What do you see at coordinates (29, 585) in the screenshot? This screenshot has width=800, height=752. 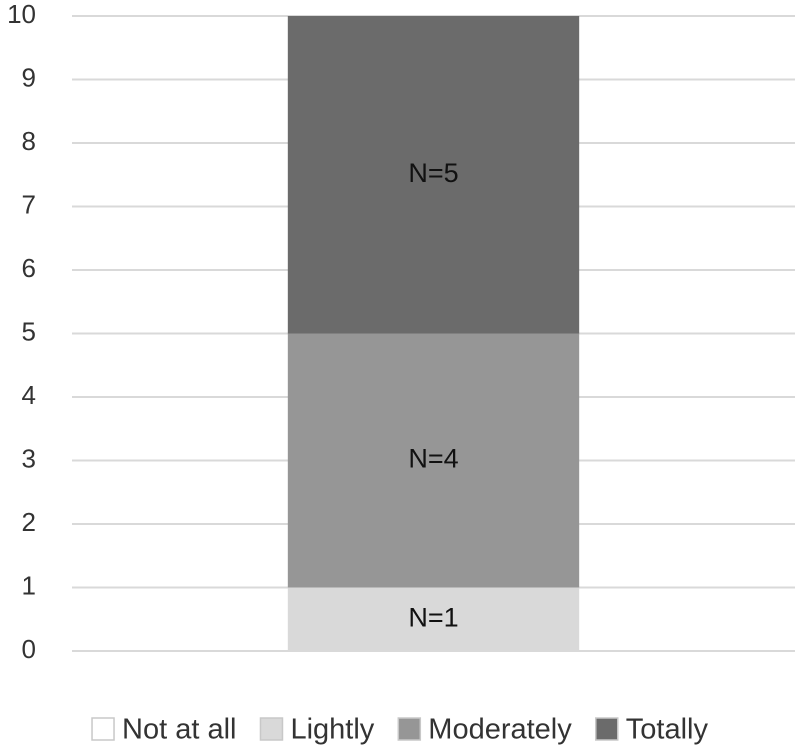 I see `y-tick-label: 1` at bounding box center [29, 585].